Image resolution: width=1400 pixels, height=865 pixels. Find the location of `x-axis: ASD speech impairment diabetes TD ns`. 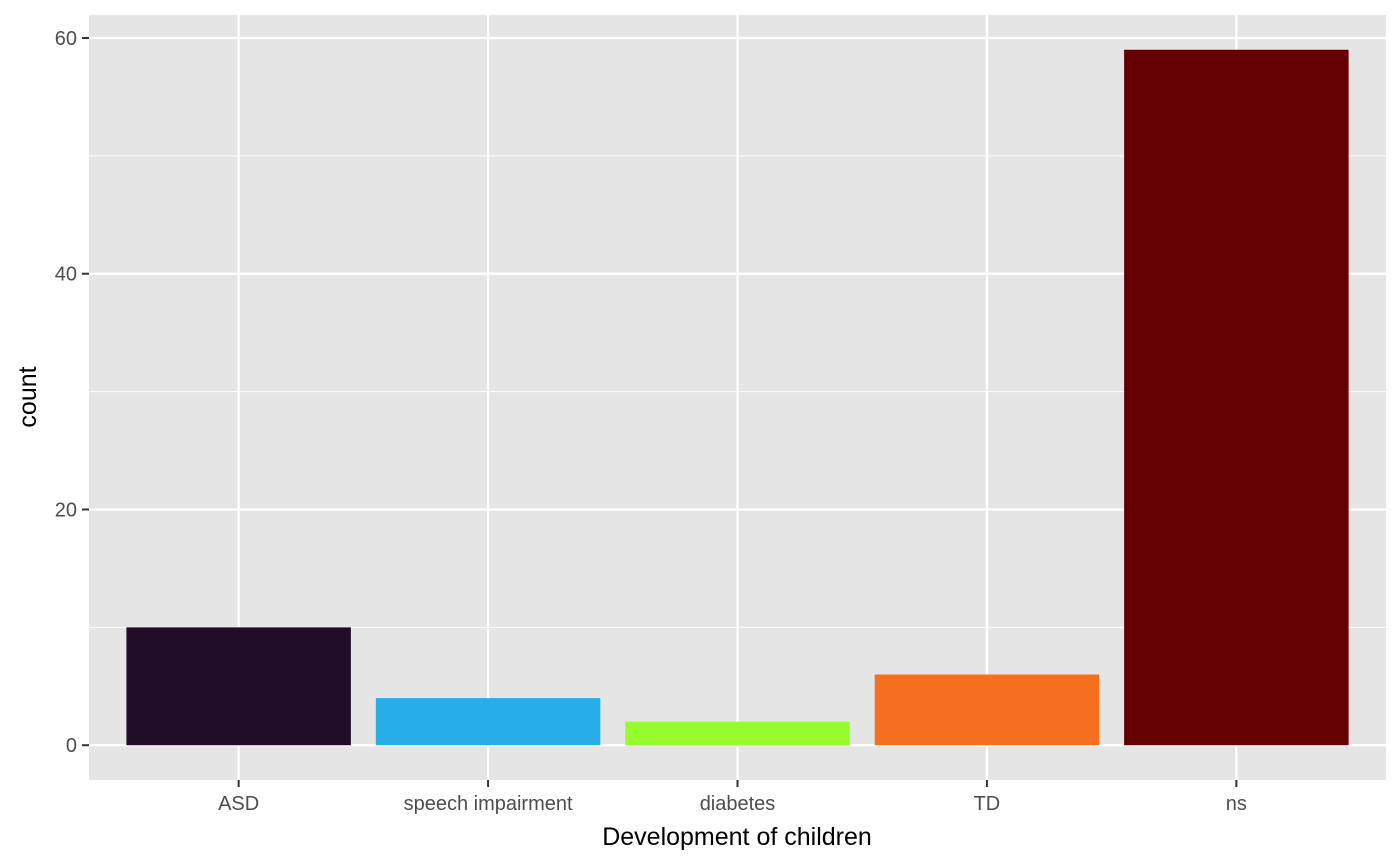

x-axis: ASD speech impairment diabetes TD ns is located at coordinates (732, 797).